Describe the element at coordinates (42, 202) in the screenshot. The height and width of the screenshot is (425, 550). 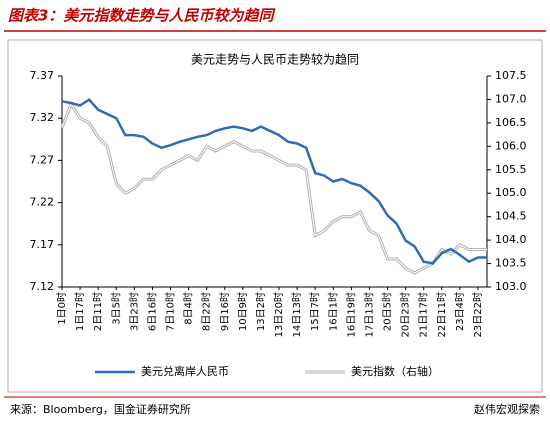
I see `y-tick-label: 7.22` at that location.